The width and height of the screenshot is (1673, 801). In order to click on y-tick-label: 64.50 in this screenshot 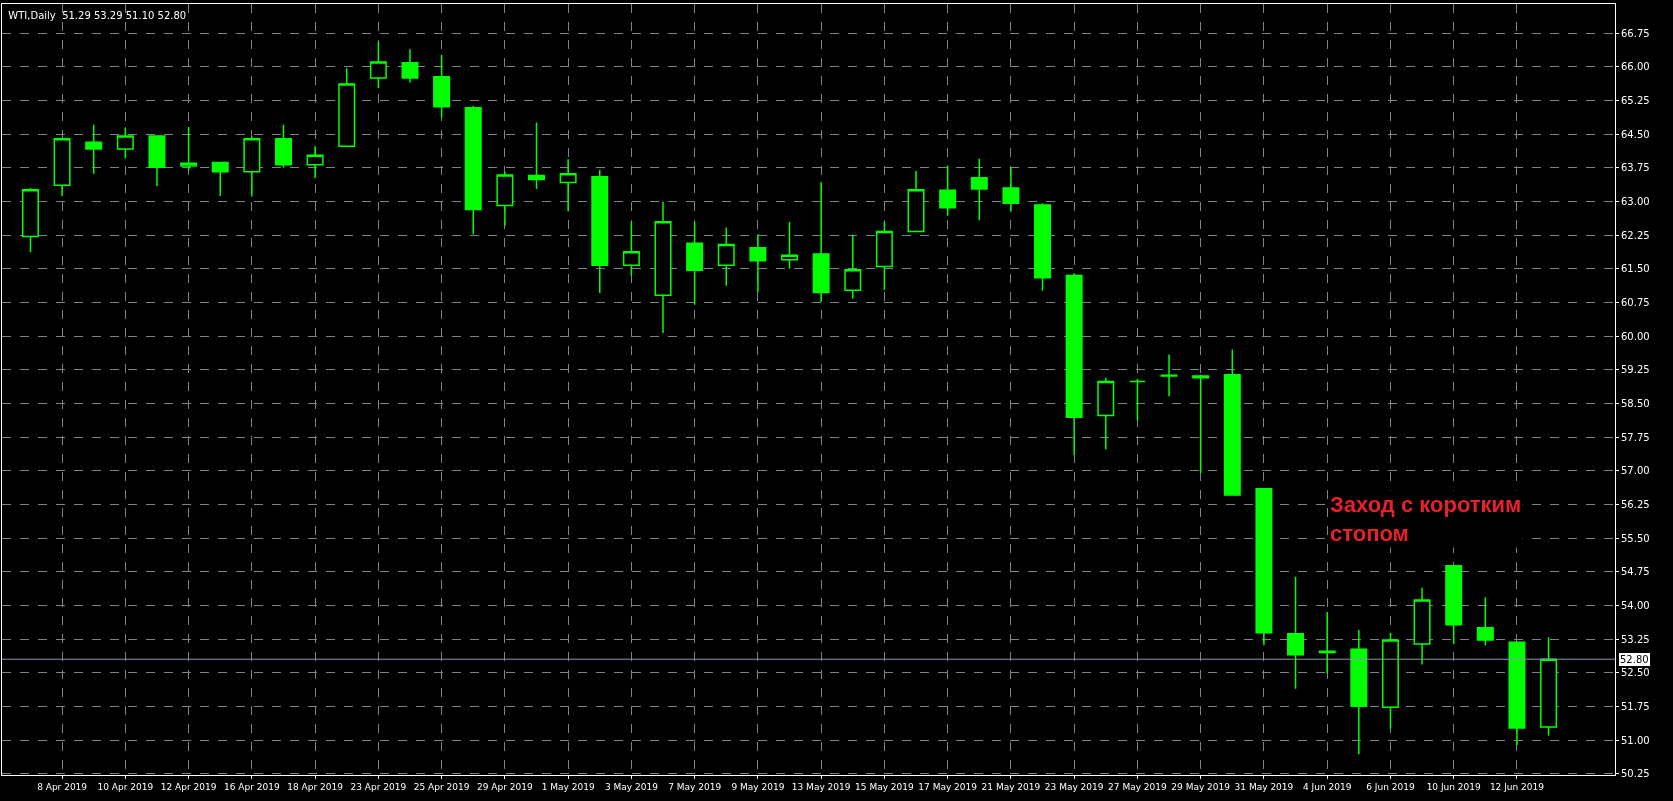, I will do `click(1635, 134)`.